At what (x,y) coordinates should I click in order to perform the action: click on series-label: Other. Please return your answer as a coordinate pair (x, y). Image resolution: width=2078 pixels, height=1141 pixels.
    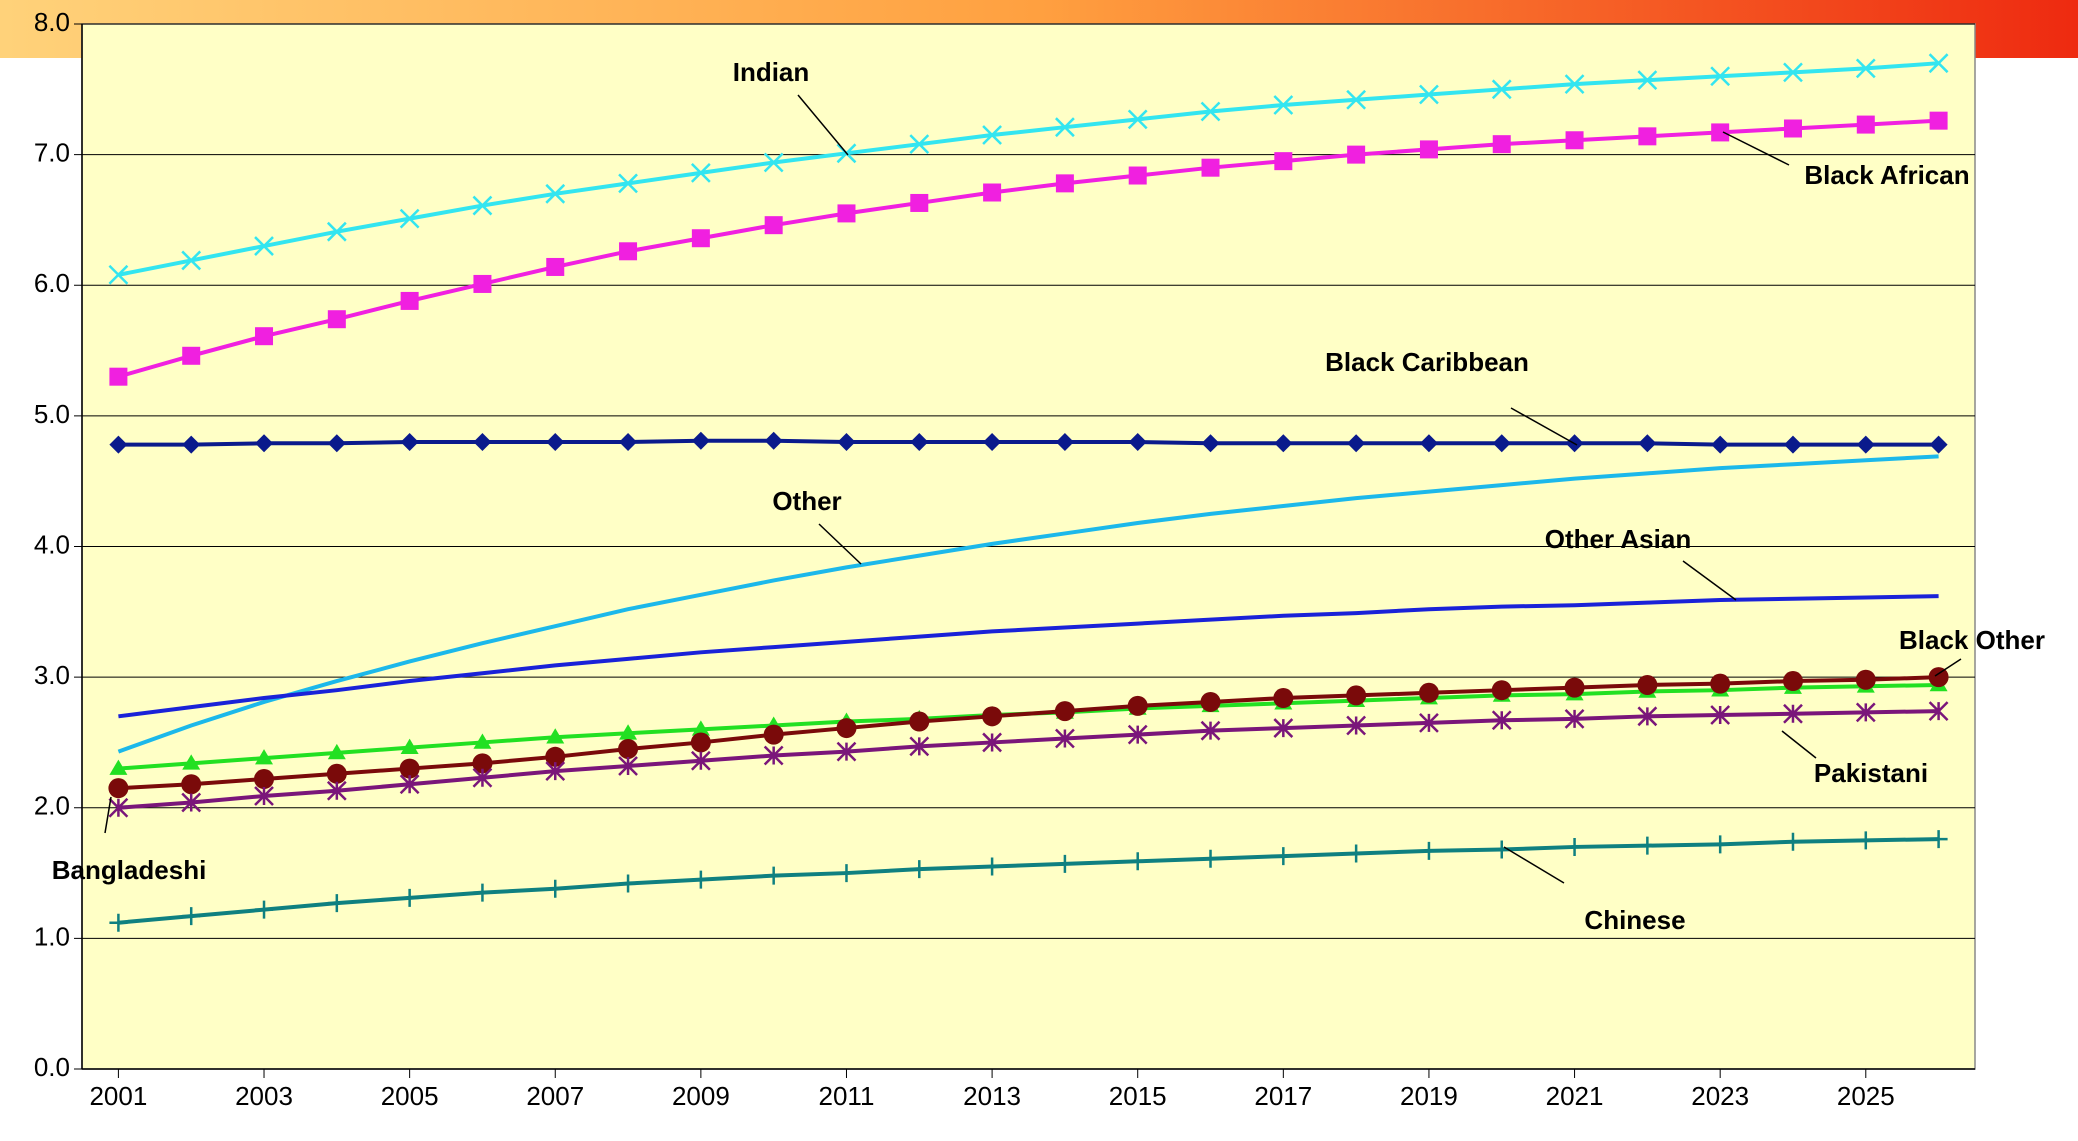
    Looking at the image, I should click on (806, 501).